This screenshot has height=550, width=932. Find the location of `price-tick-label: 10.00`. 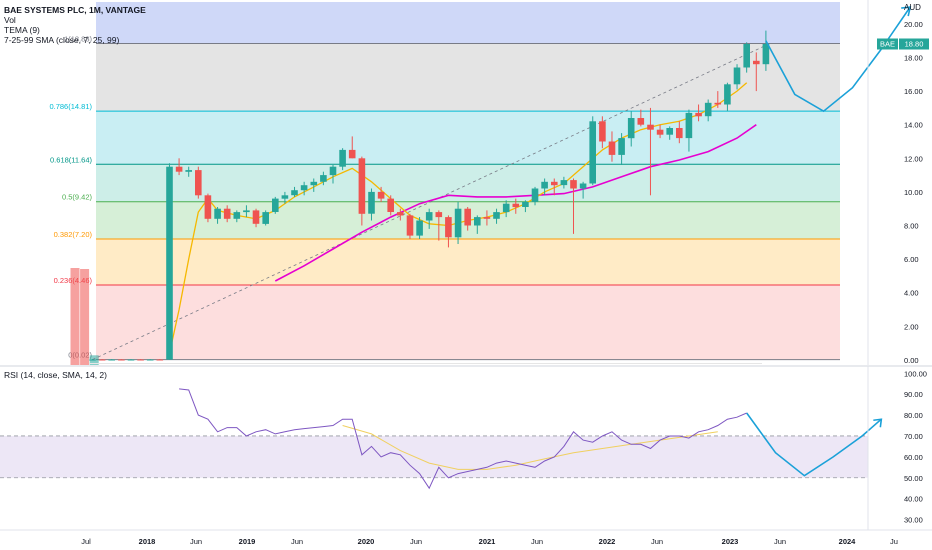

price-tick-label: 10.00 is located at coordinates (913, 192).